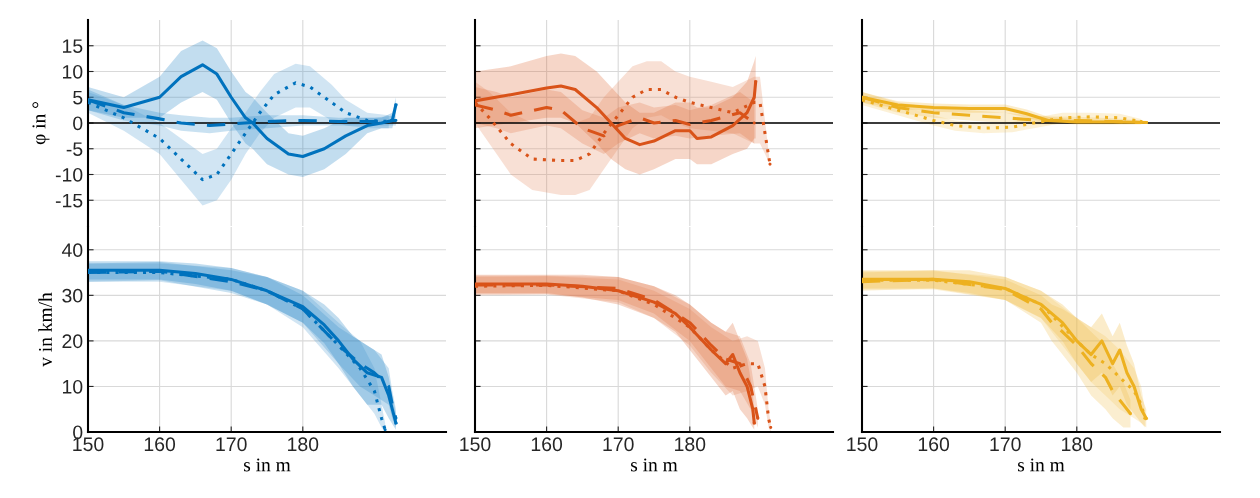 The image size is (1260, 498). What do you see at coordinates (69, 200) in the screenshot?
I see `y-tick-label: -15` at bounding box center [69, 200].